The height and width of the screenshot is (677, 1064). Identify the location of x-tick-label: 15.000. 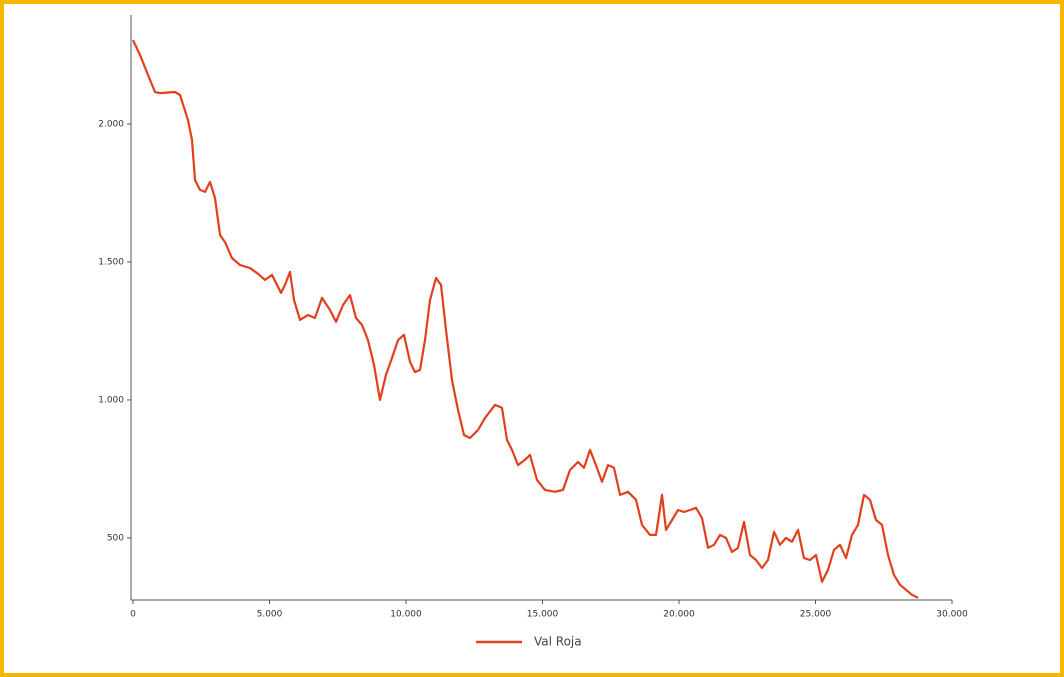
(543, 615).